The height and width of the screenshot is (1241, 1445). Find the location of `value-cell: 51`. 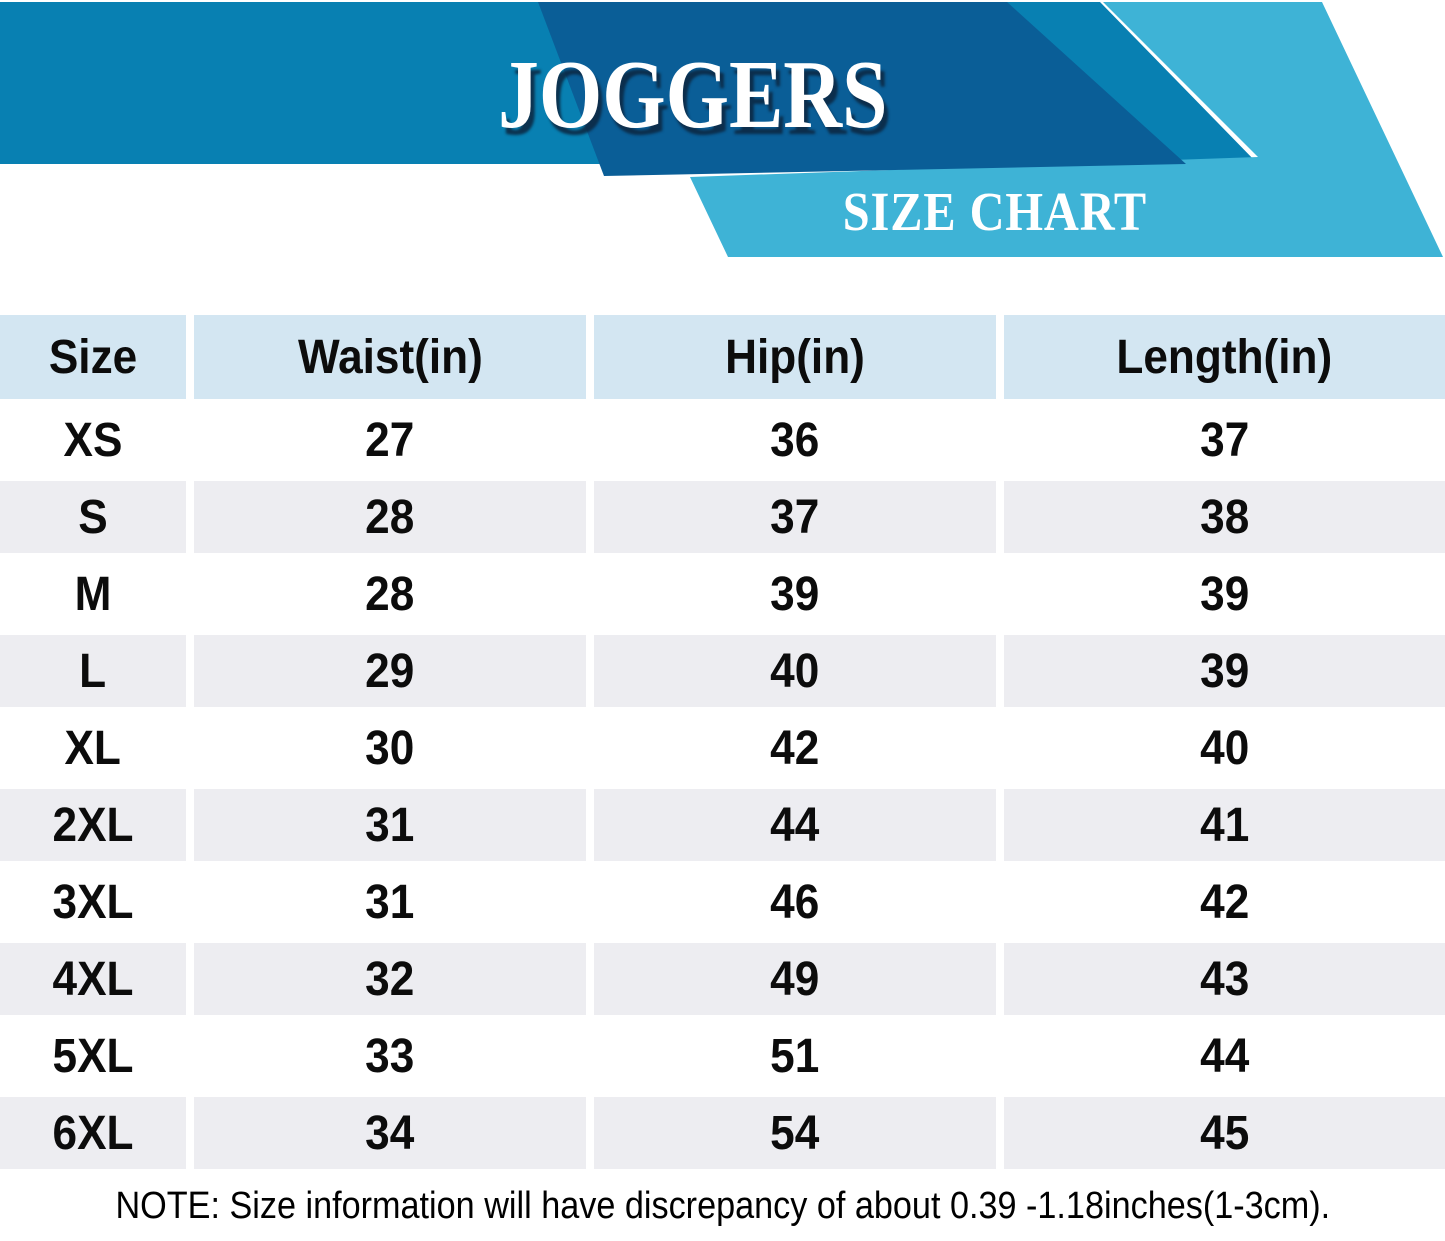

value-cell: 51 is located at coordinates (795, 1056).